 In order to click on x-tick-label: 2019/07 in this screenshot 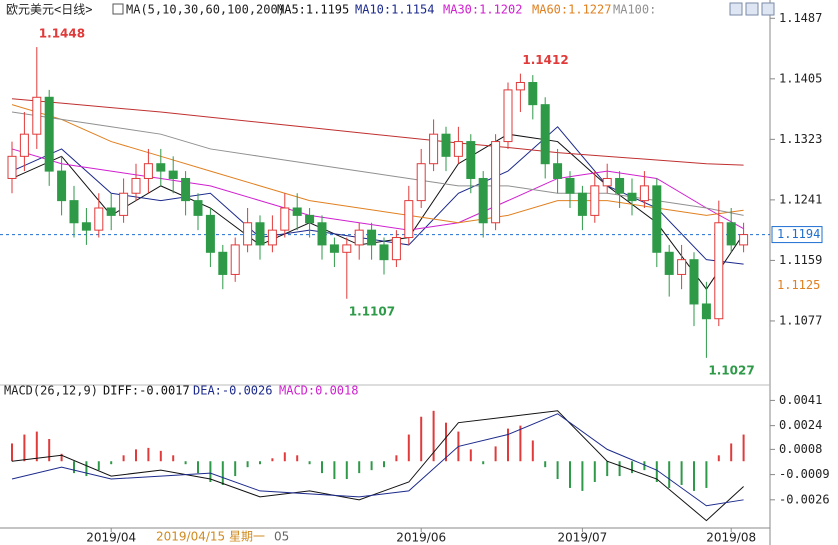, I will do `click(582, 538)`.